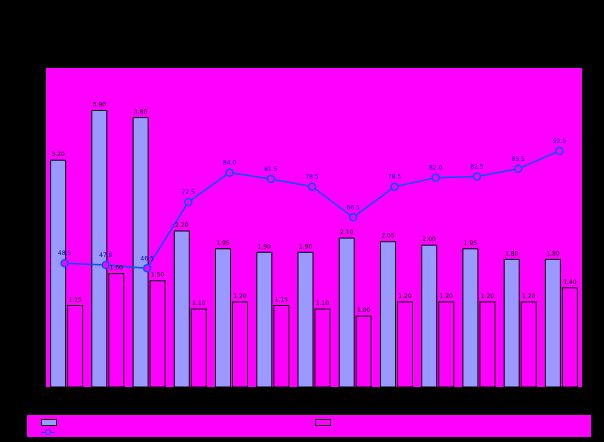 Image resolution: width=604 pixels, height=442 pixels. Describe the element at coordinates (106, 255) in the screenshot. I see `line-label-2: 47.8` at that location.